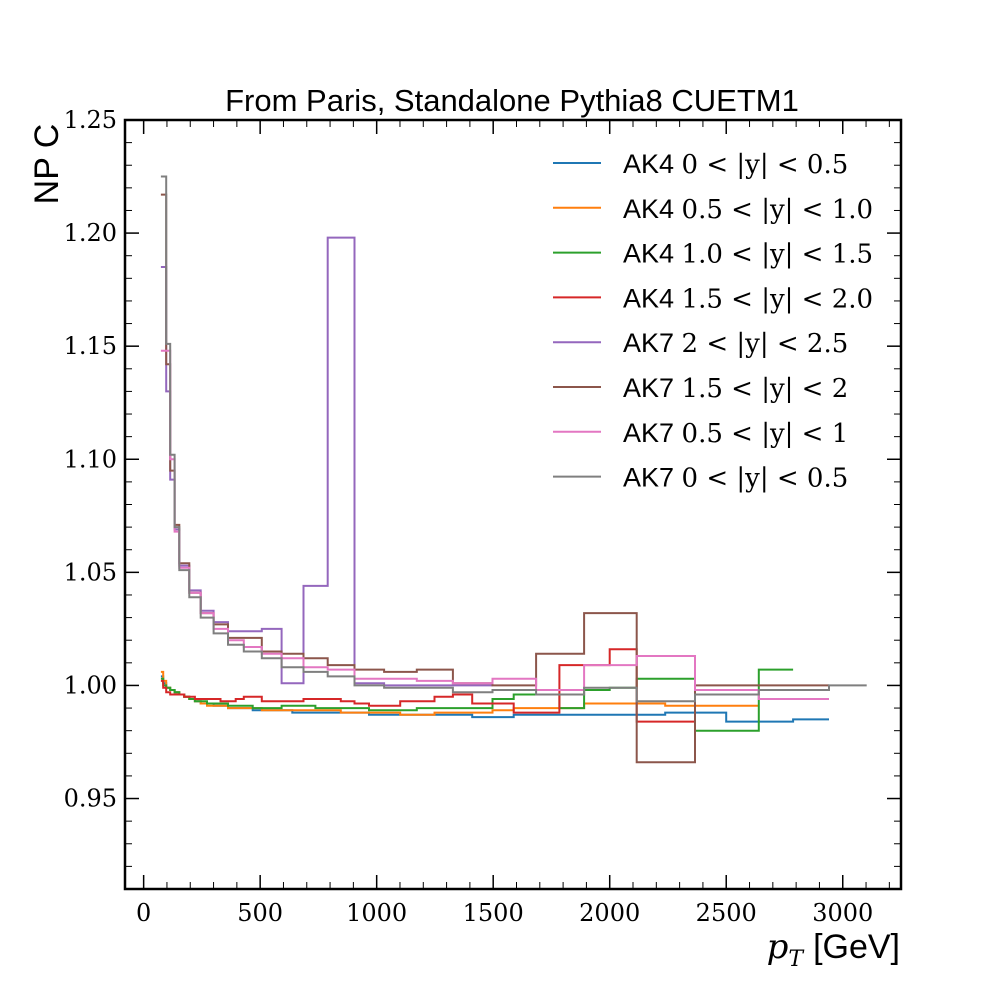 The image size is (1000, 1000). Describe the element at coordinates (726, 913) in the screenshot. I see `x-tick-label: 2500` at that location.